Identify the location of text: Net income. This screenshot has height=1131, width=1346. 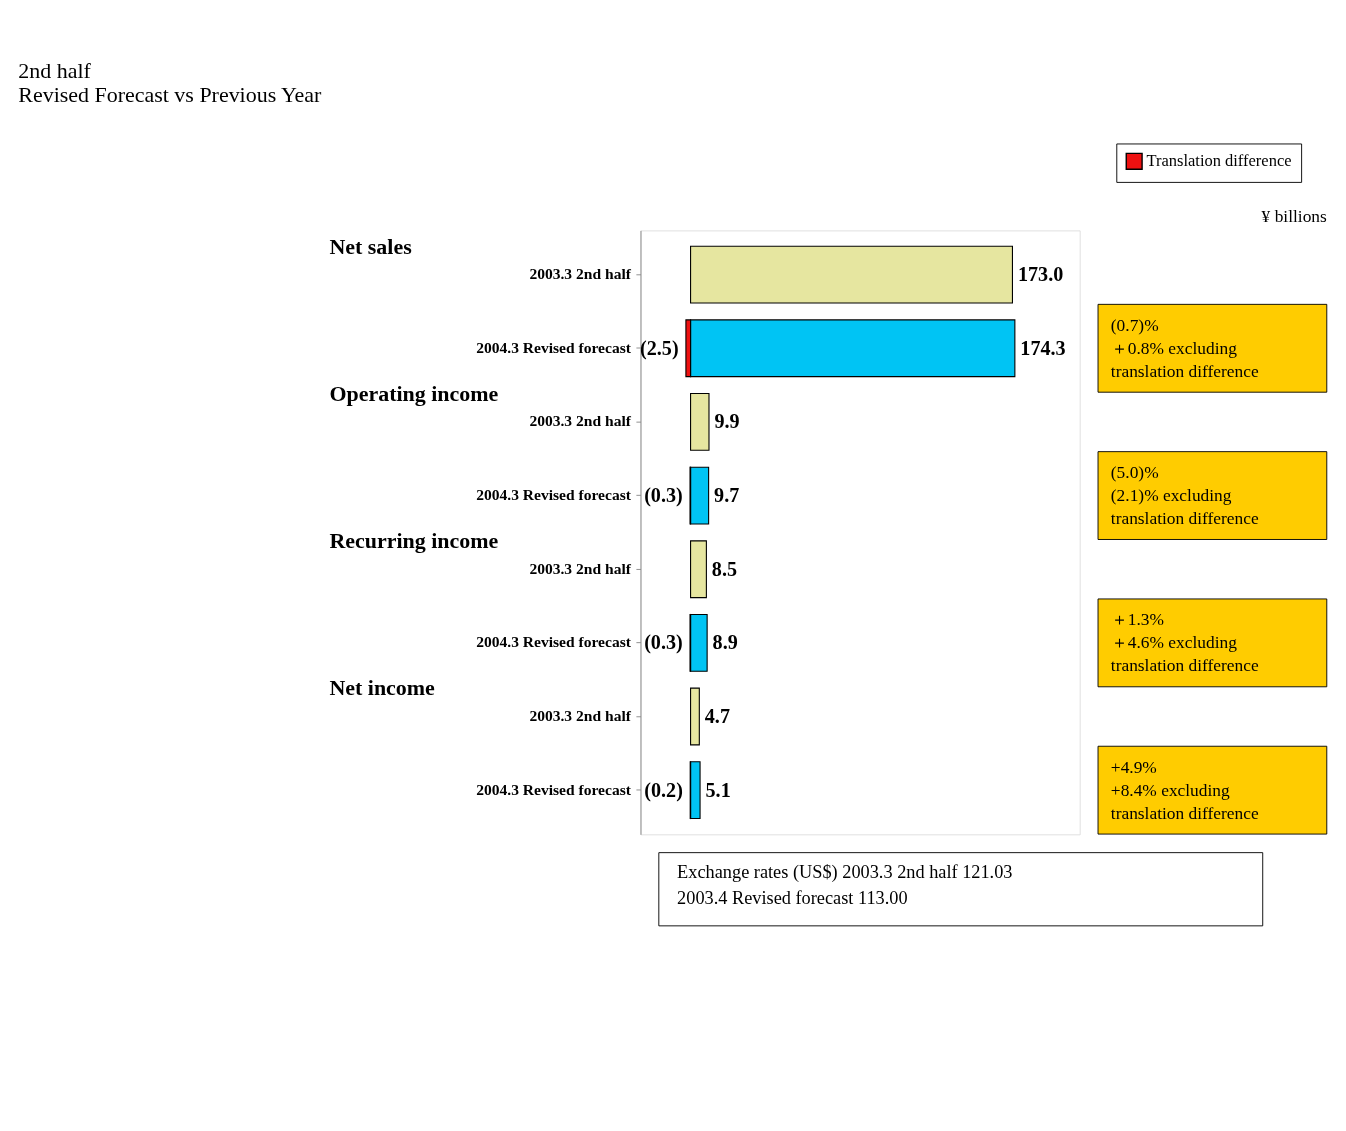
(382, 688).